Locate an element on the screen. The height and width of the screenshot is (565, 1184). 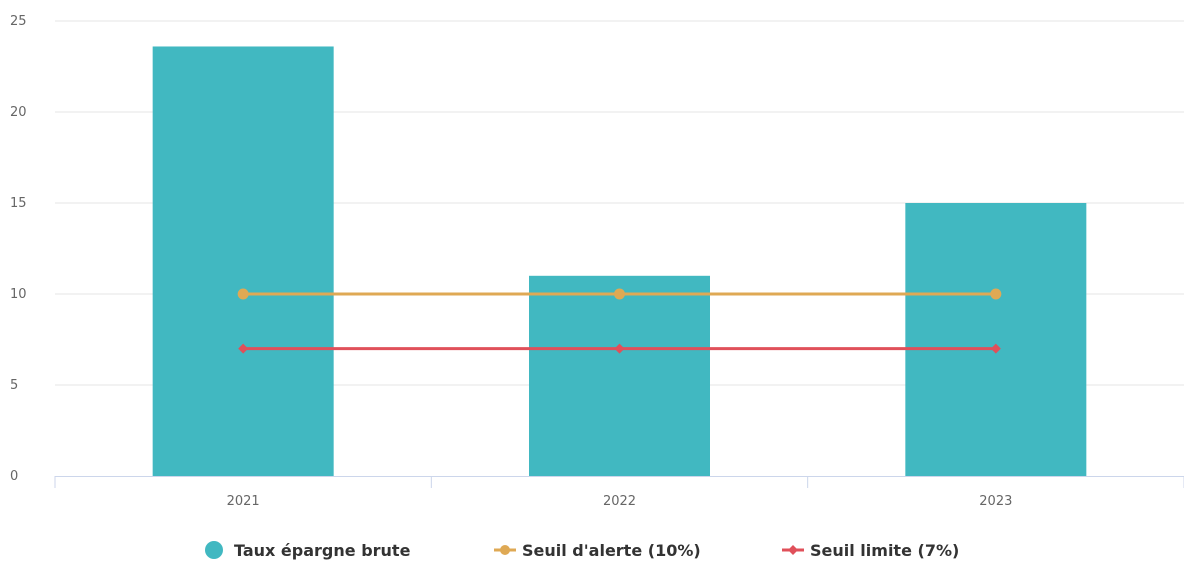
y-tick-label: 5 is located at coordinates (14, 385).